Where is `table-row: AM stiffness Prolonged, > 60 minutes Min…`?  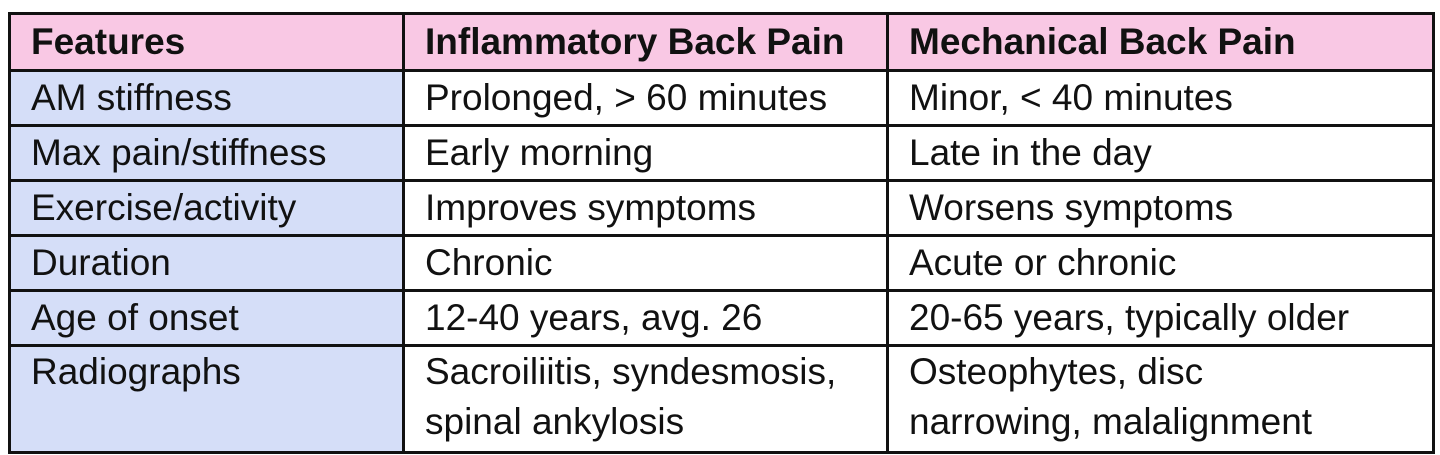 table-row: AM stiffness Prolonged, > 60 minutes Min… is located at coordinates (721, 98).